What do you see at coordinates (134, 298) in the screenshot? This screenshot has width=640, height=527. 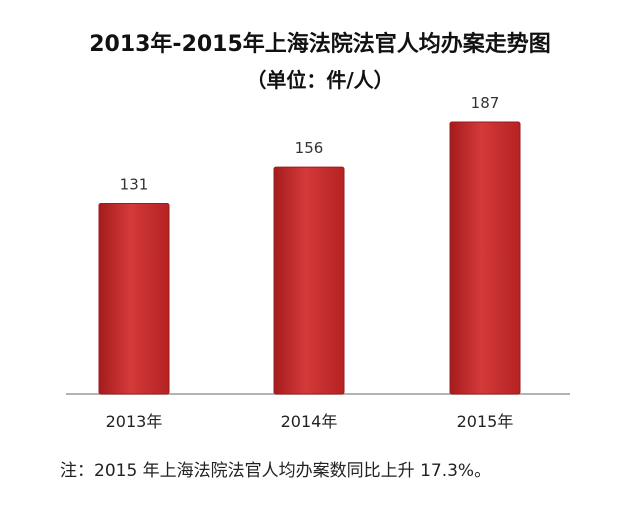 I see `bar-2013年` at bounding box center [134, 298].